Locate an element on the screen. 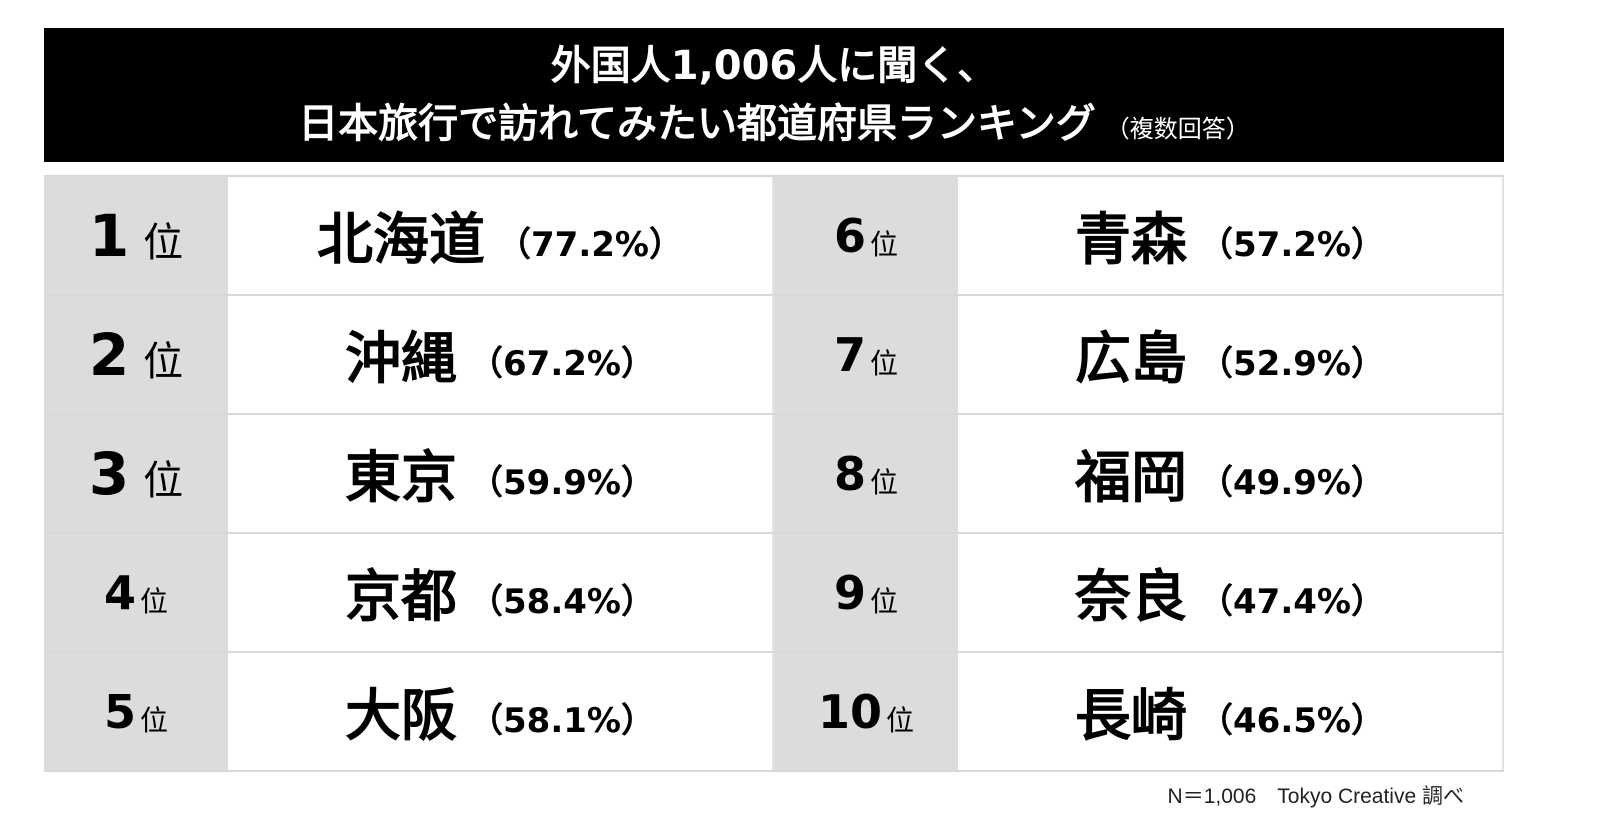  rank-cell: 8 位 is located at coordinates (866, 473).